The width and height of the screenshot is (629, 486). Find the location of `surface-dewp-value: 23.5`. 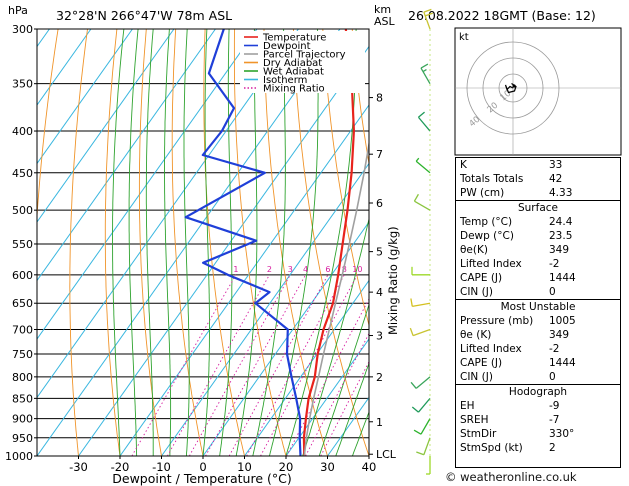

surface-dewp-value: 23.5 is located at coordinates (561, 236).